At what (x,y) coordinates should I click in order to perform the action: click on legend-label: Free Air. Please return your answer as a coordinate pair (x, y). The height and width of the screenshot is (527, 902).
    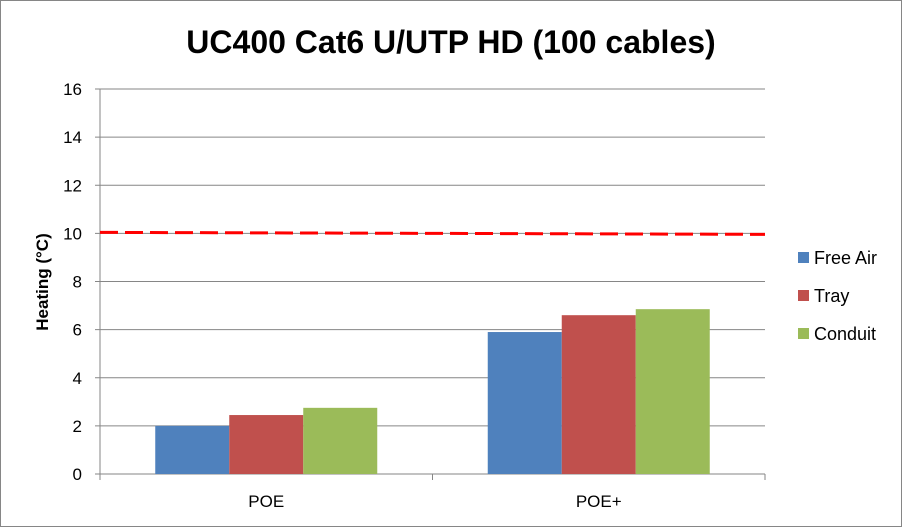
    Looking at the image, I should click on (845, 258).